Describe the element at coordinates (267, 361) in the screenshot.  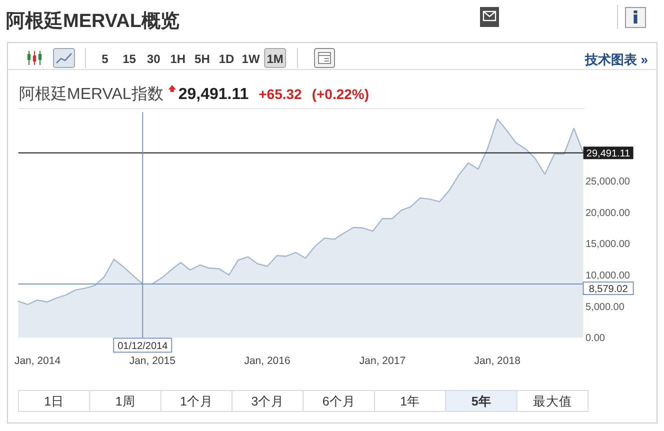
I see `x-tick-label: Jan, 2016` at that location.